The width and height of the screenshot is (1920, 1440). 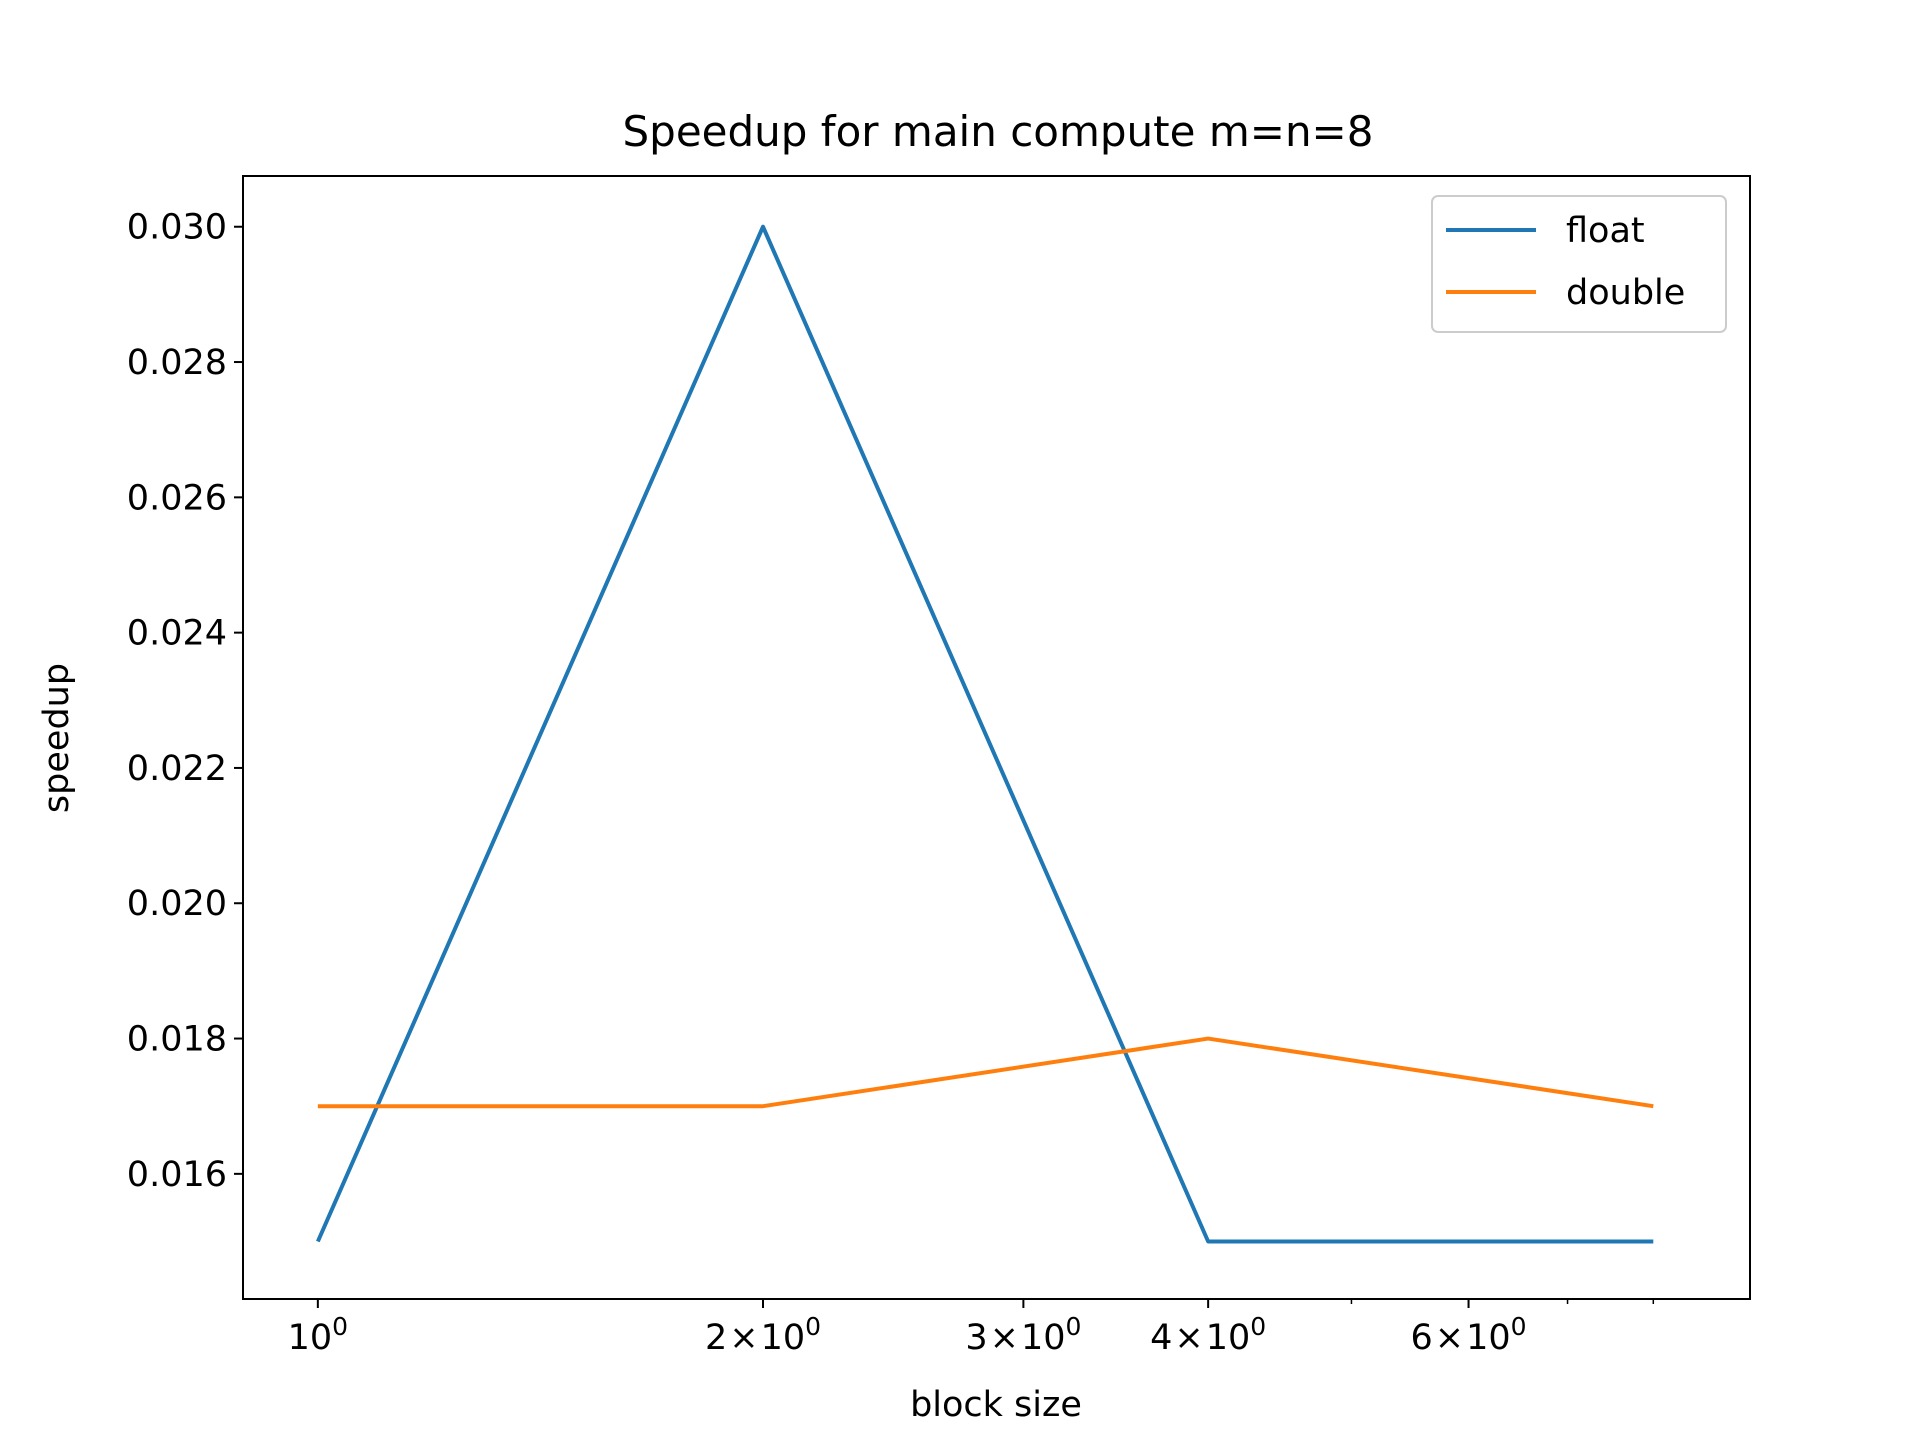 What do you see at coordinates (177, 1175) in the screenshot?
I see `y-tick-label: 0.016` at bounding box center [177, 1175].